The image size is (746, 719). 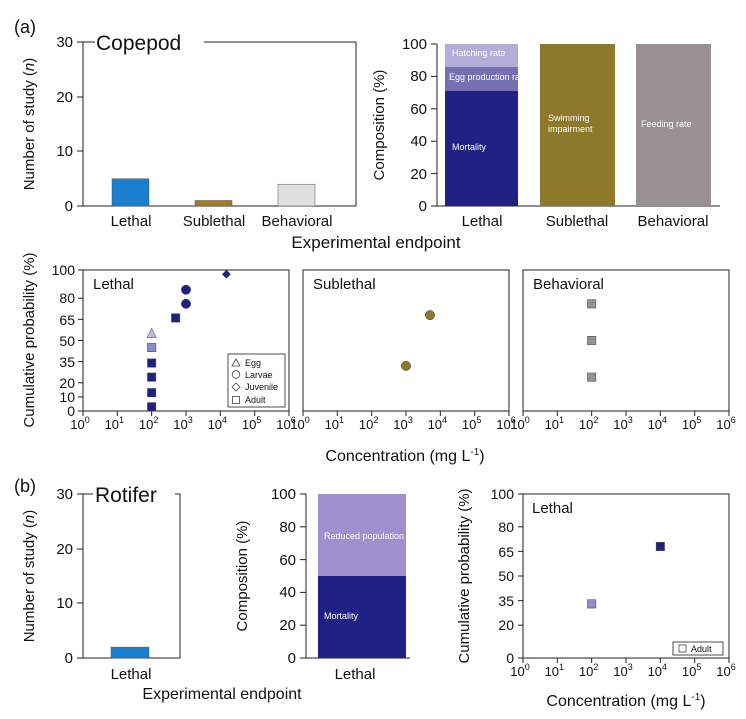 What do you see at coordinates (29, 124) in the screenshot?
I see `y-axis-label: Number of study (n)` at bounding box center [29, 124].